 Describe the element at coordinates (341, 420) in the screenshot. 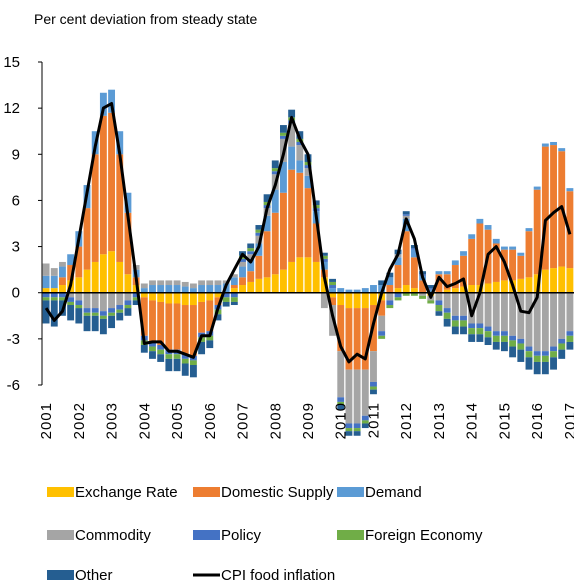

I see `x-tick-label: 2010` at that location.